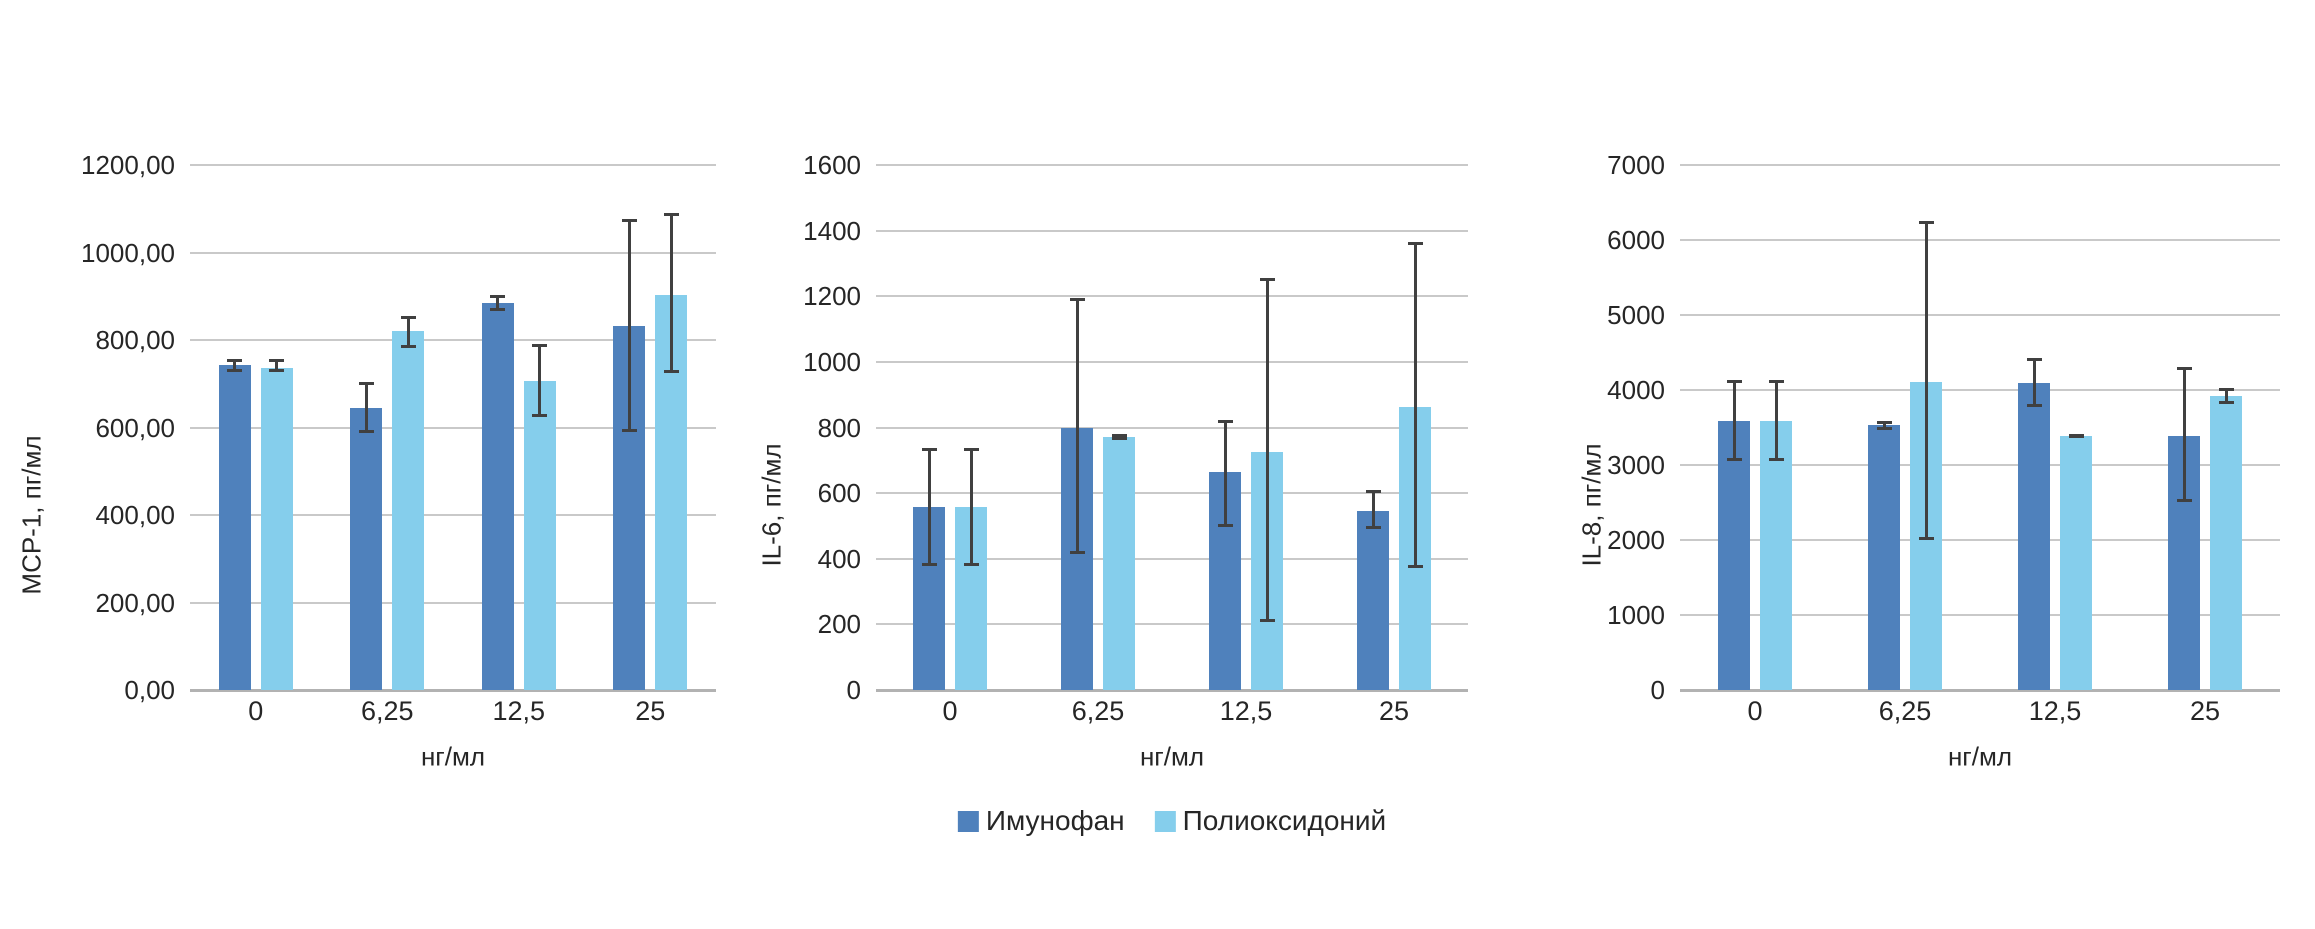  I want to click on legend-item-polyoxidonium: Полиоксидоний, so click(1270, 821).